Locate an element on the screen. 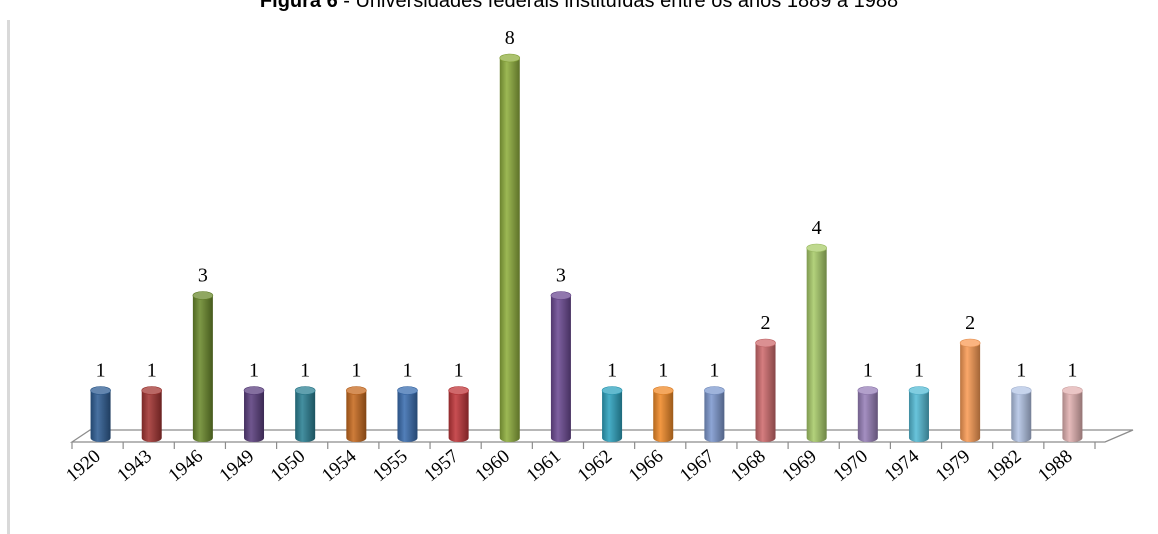 This screenshot has width=1158, height=534. x-tick-label: 1967 is located at coordinates (697, 466).